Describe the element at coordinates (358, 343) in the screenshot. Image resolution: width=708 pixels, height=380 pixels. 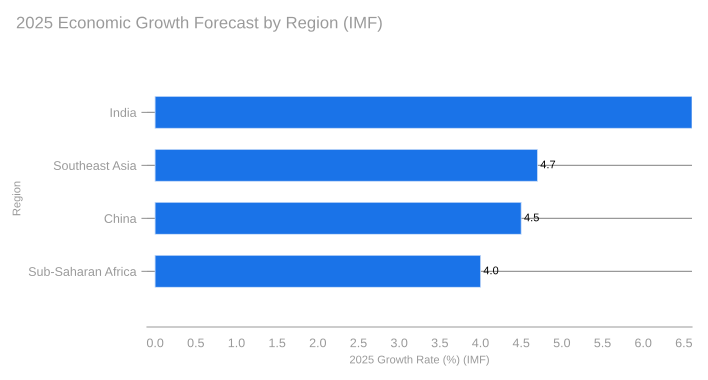
I see `x-tick-label: 2.5` at that location.